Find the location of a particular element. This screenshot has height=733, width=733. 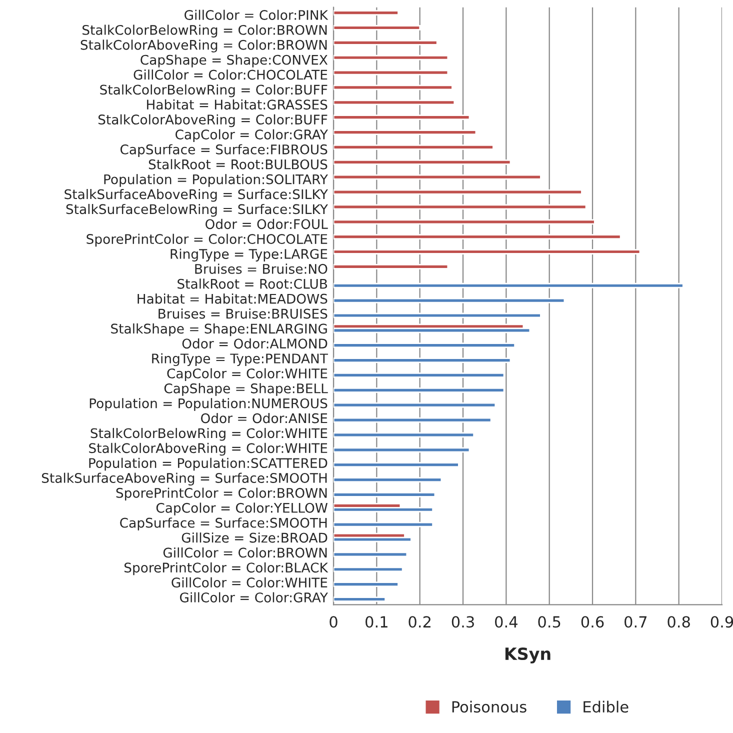

y-tick-label: GillSize = Size:BROAD is located at coordinates (255, 537).